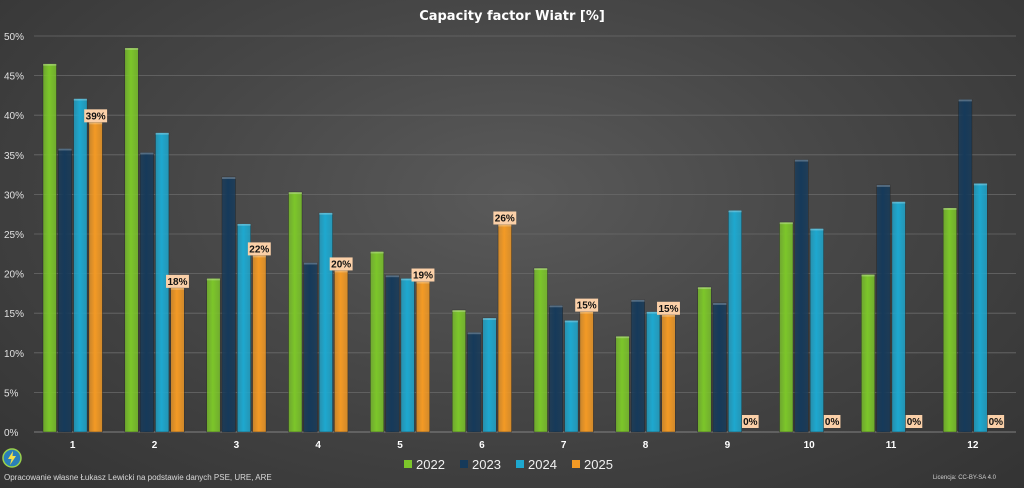 The height and width of the screenshot is (488, 1024). What do you see at coordinates (318, 445) in the screenshot?
I see `x-tick-label: 4` at bounding box center [318, 445].